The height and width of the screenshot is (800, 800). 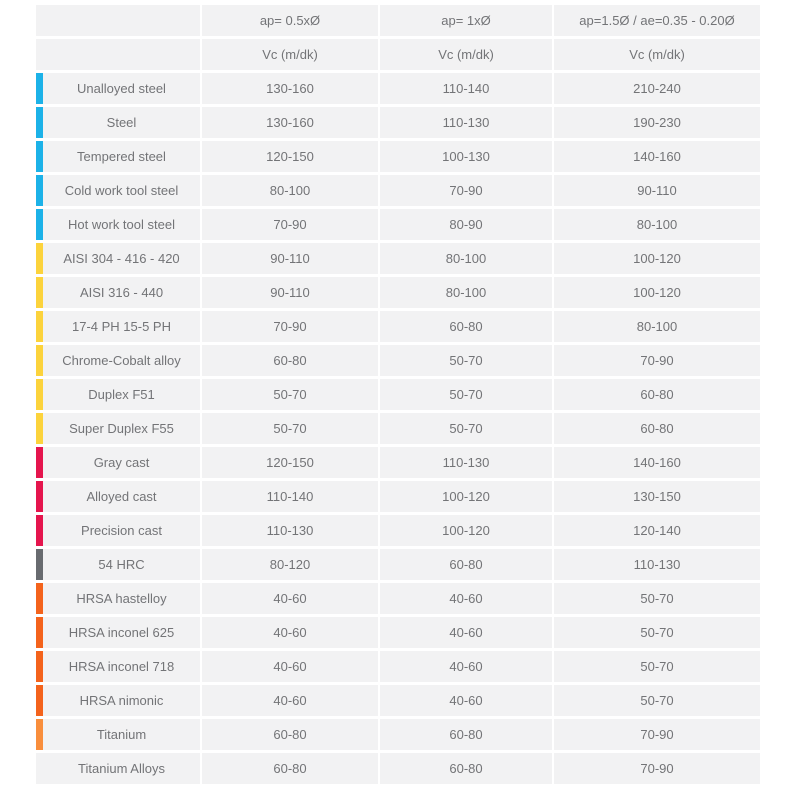 I want to click on vc-value: 80-90, so click(x=466, y=224).